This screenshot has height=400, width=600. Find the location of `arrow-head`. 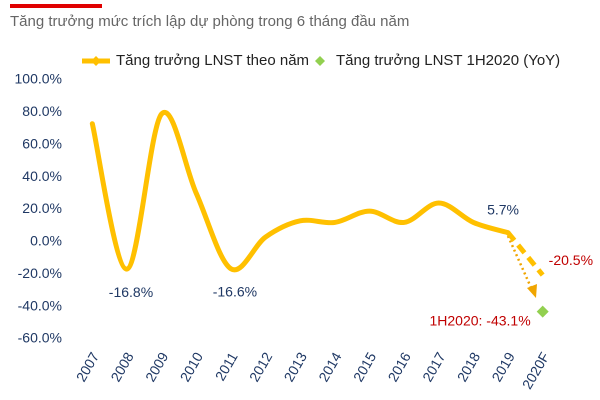

arrow-head is located at coordinates (532, 291).